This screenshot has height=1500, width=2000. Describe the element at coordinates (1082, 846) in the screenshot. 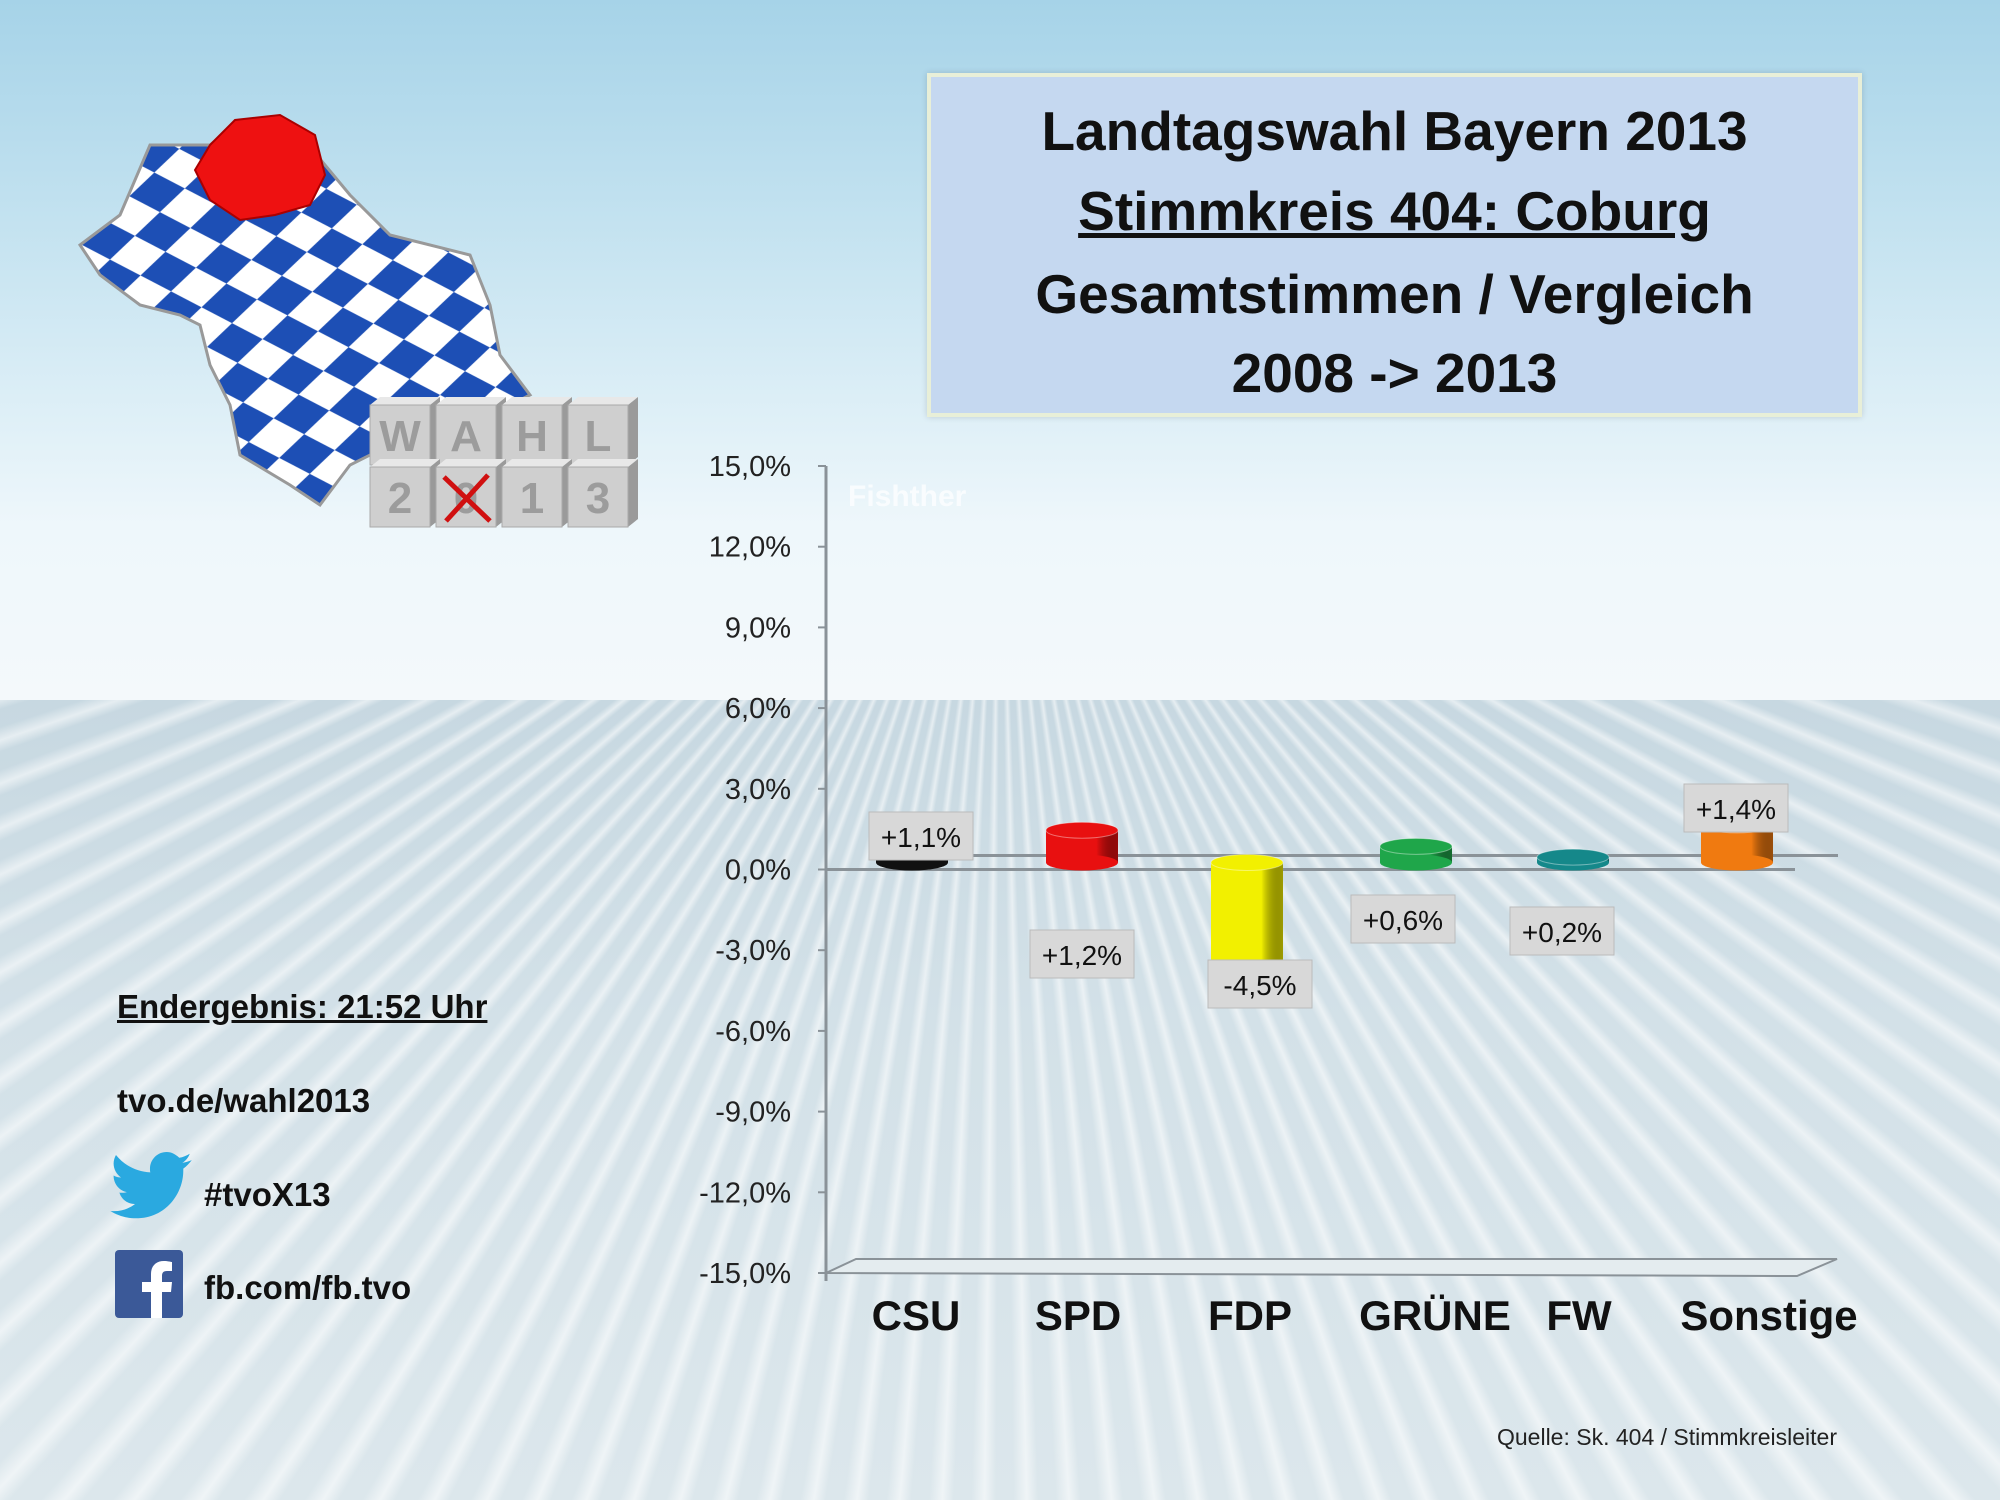

I see `bar-spd` at that location.